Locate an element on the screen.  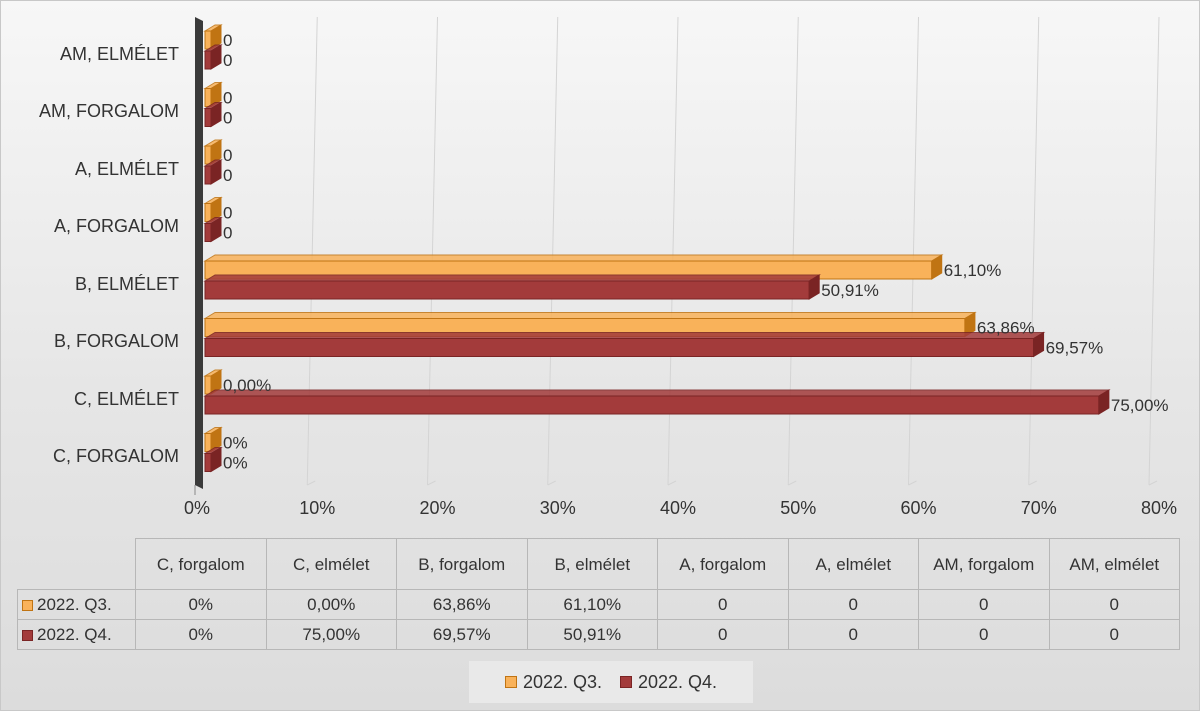
data-label: 63,86% is located at coordinates (1006, 328).